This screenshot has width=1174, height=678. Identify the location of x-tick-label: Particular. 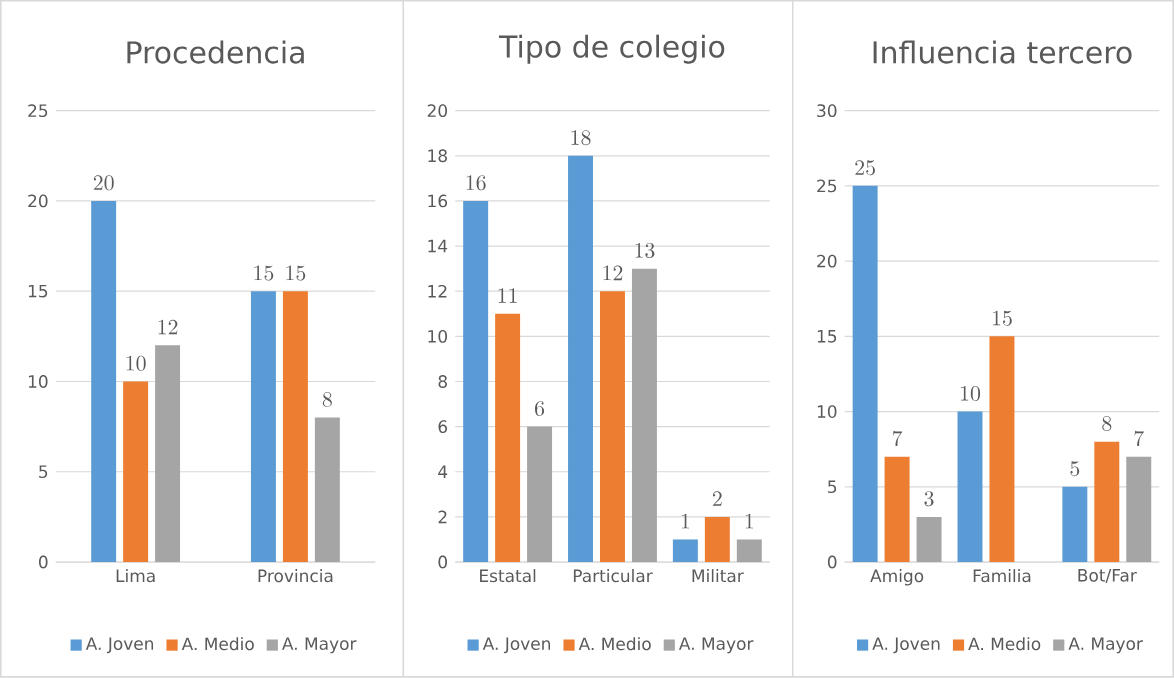
(613, 576).